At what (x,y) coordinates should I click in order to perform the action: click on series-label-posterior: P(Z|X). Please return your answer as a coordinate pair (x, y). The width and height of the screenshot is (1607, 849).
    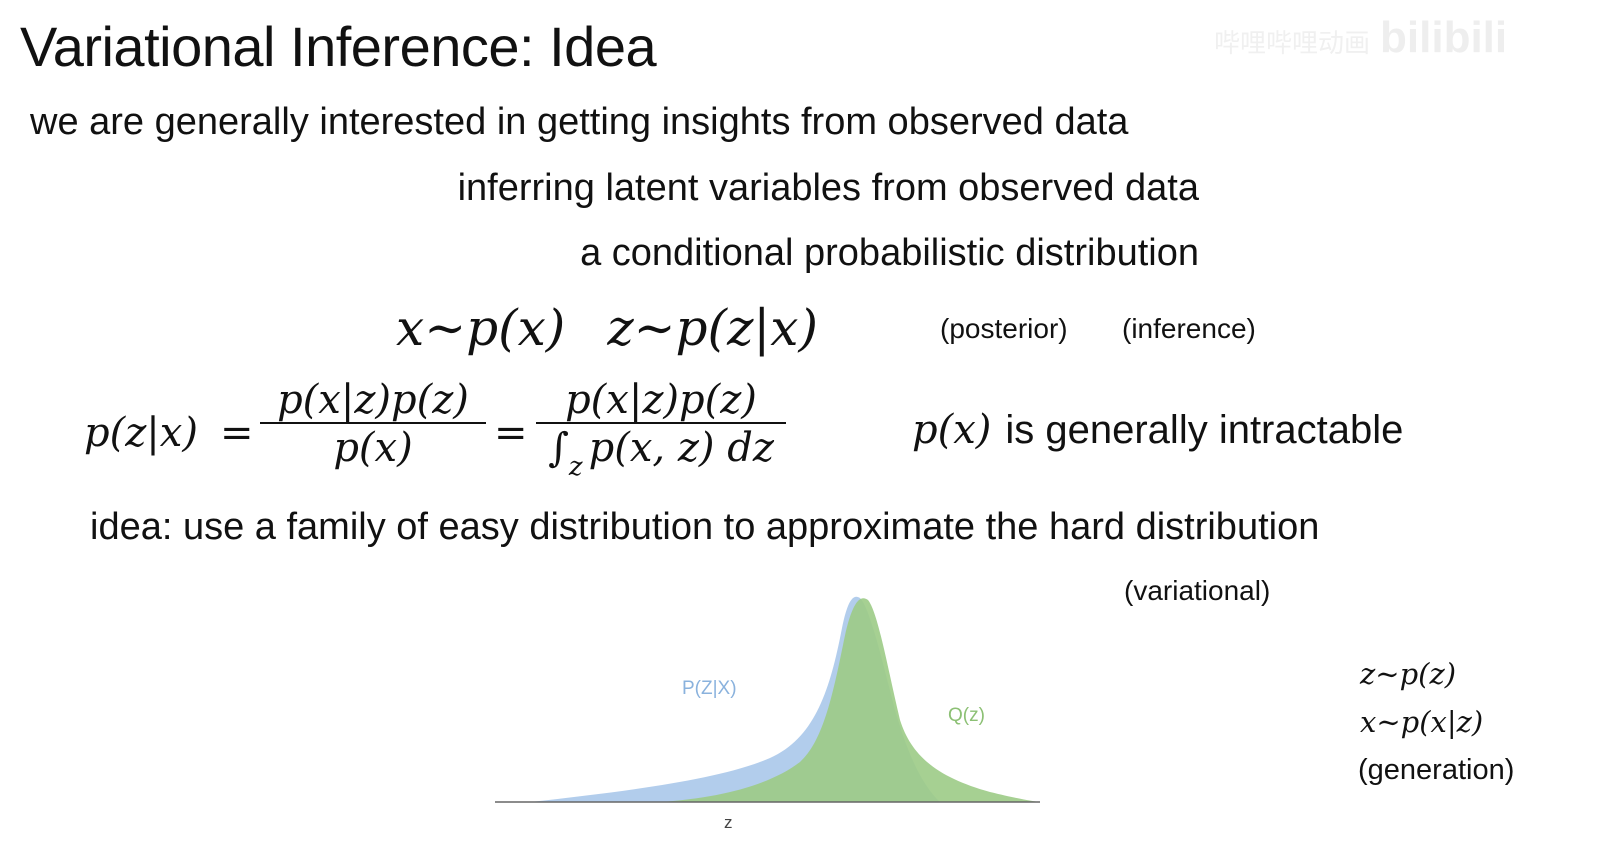
    Looking at the image, I should click on (709, 688).